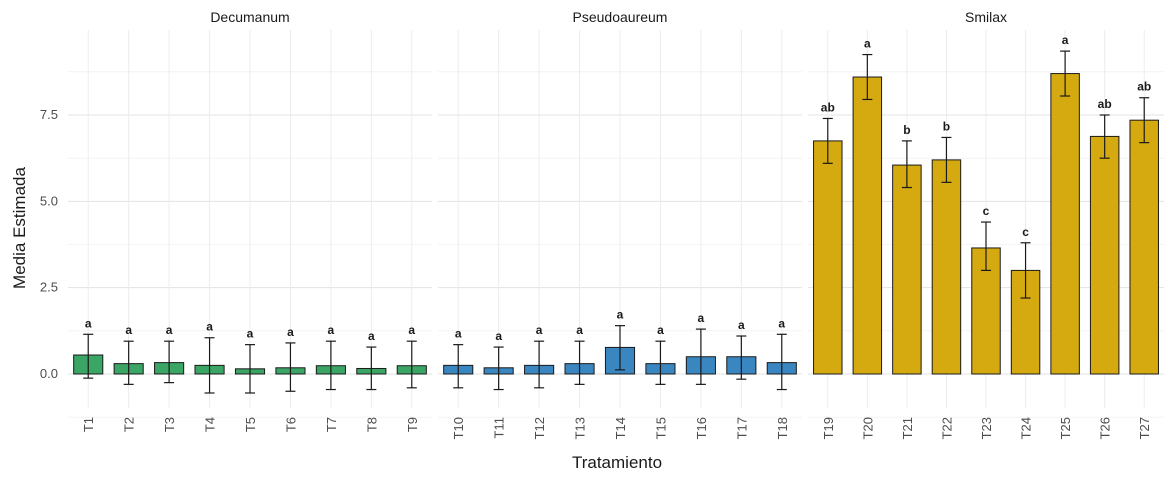  I want to click on x-tick-label-t5: T5, so click(250, 424).